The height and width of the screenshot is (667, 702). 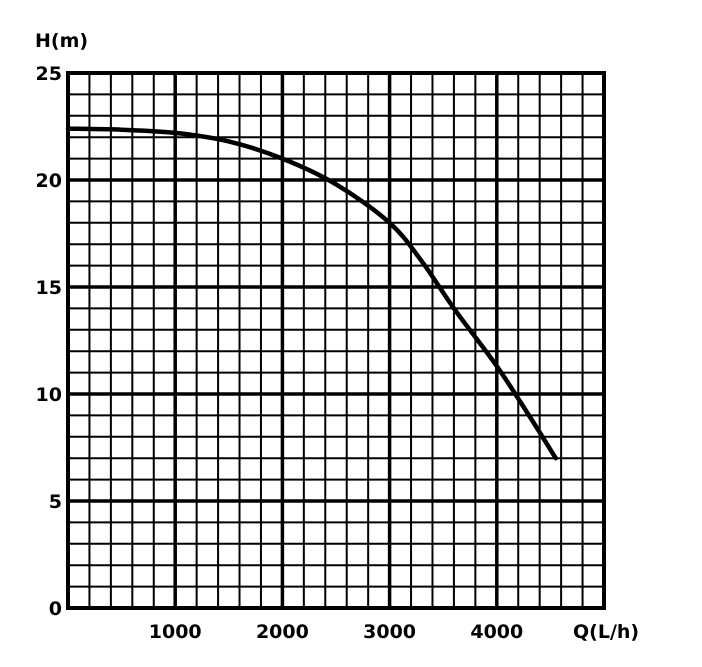 I want to click on y-tick-label: 15, so click(x=49, y=288).